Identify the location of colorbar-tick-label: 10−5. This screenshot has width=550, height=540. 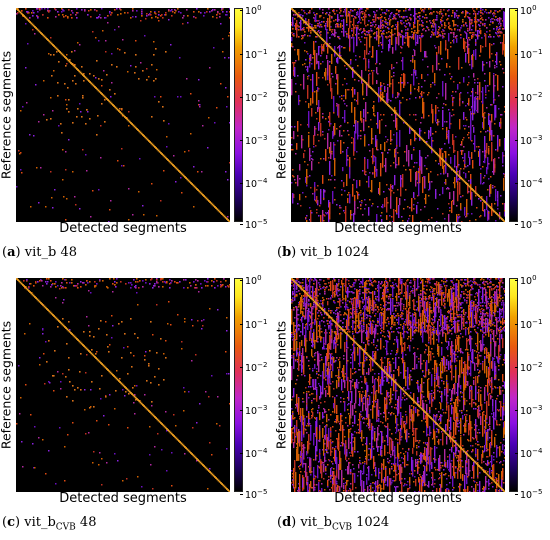
(256, 495).